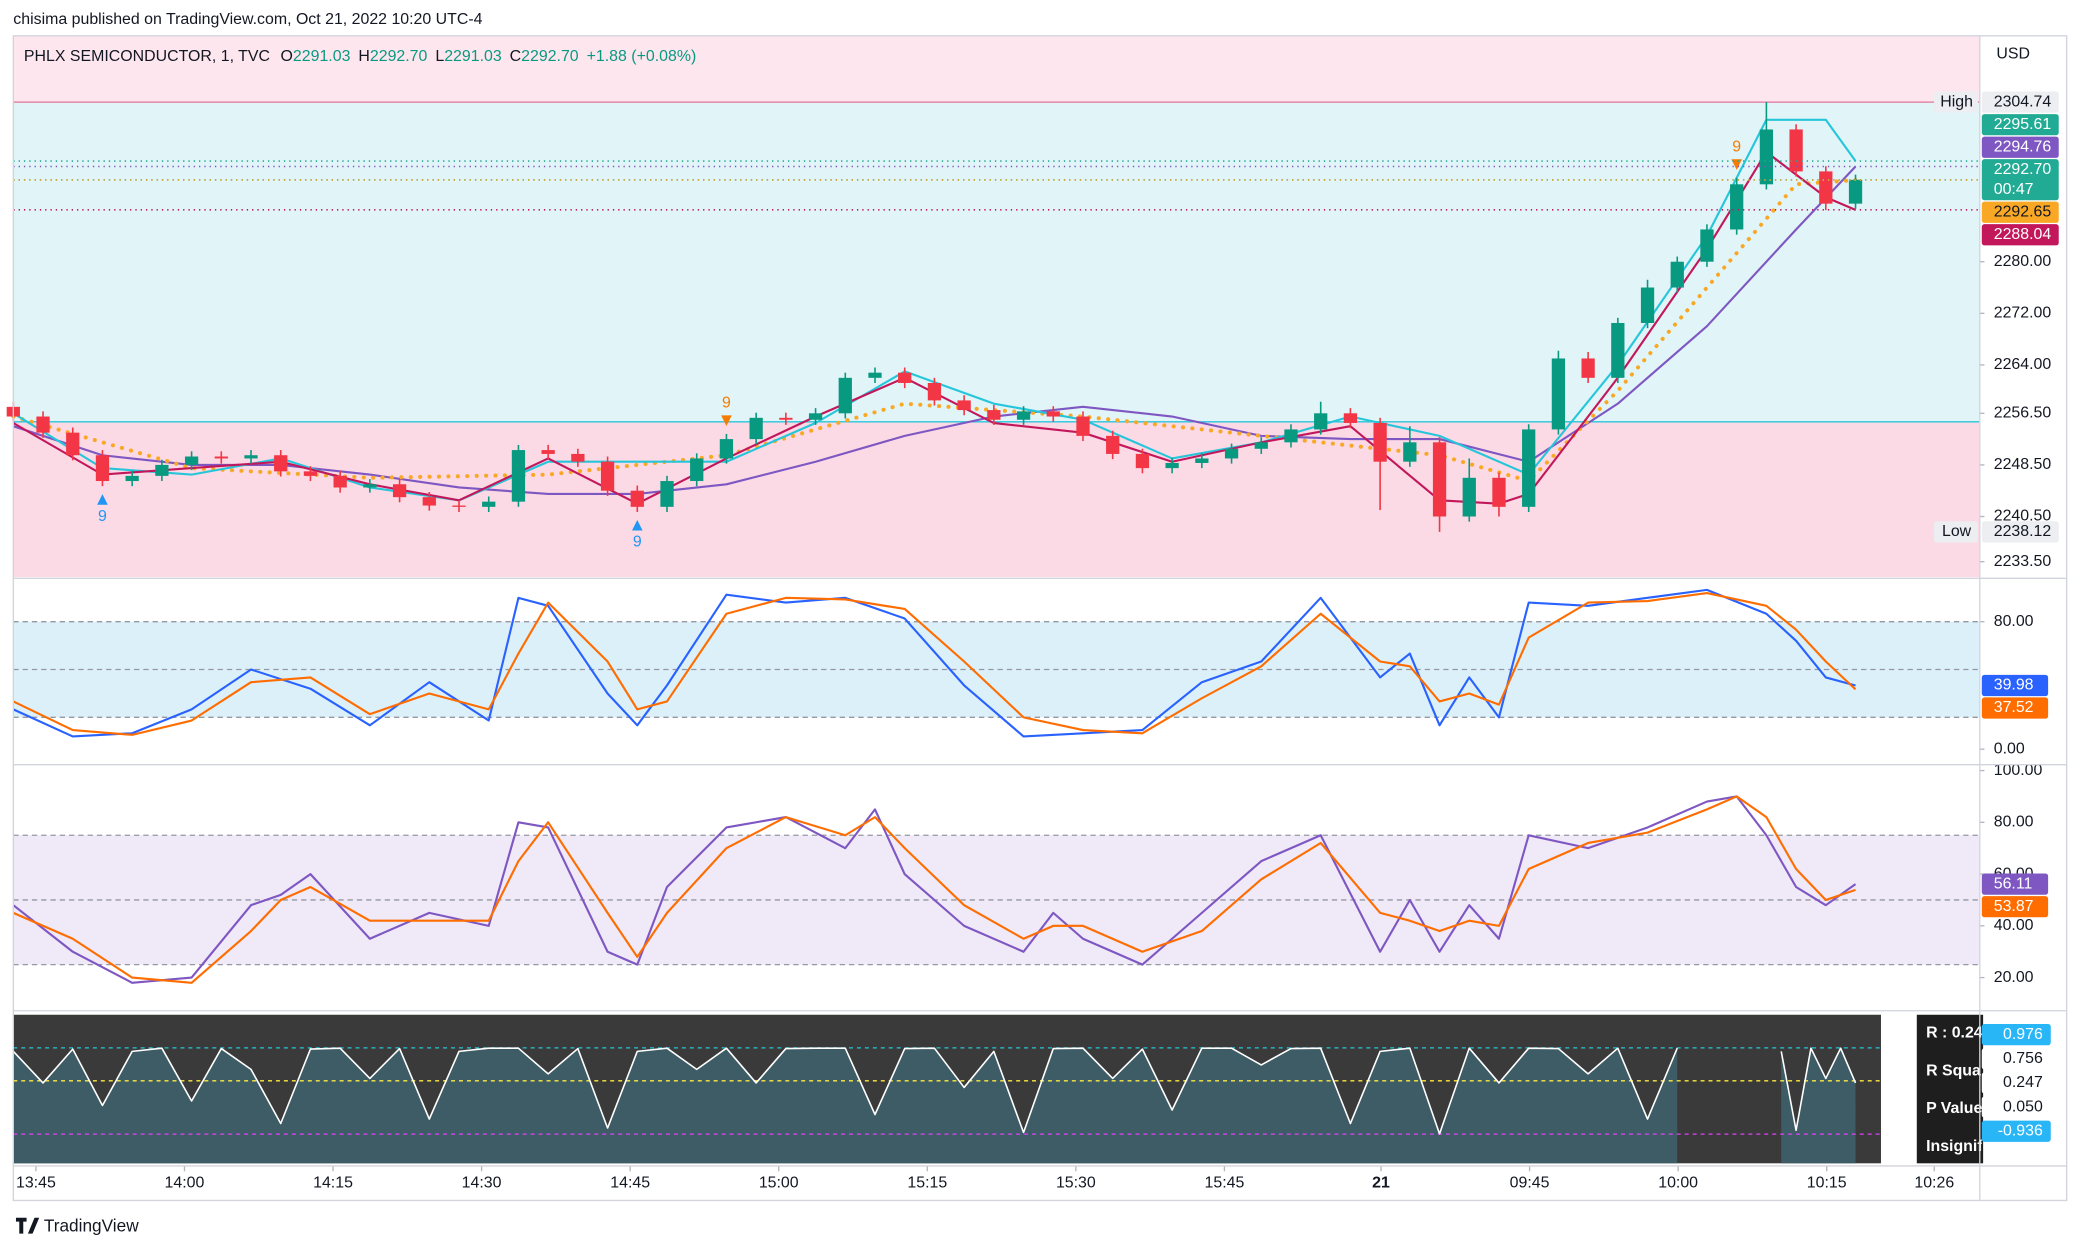 The width and height of the screenshot is (2080, 1249). What do you see at coordinates (2020, 102) in the screenshot?
I see `range-value-tag` at bounding box center [2020, 102].